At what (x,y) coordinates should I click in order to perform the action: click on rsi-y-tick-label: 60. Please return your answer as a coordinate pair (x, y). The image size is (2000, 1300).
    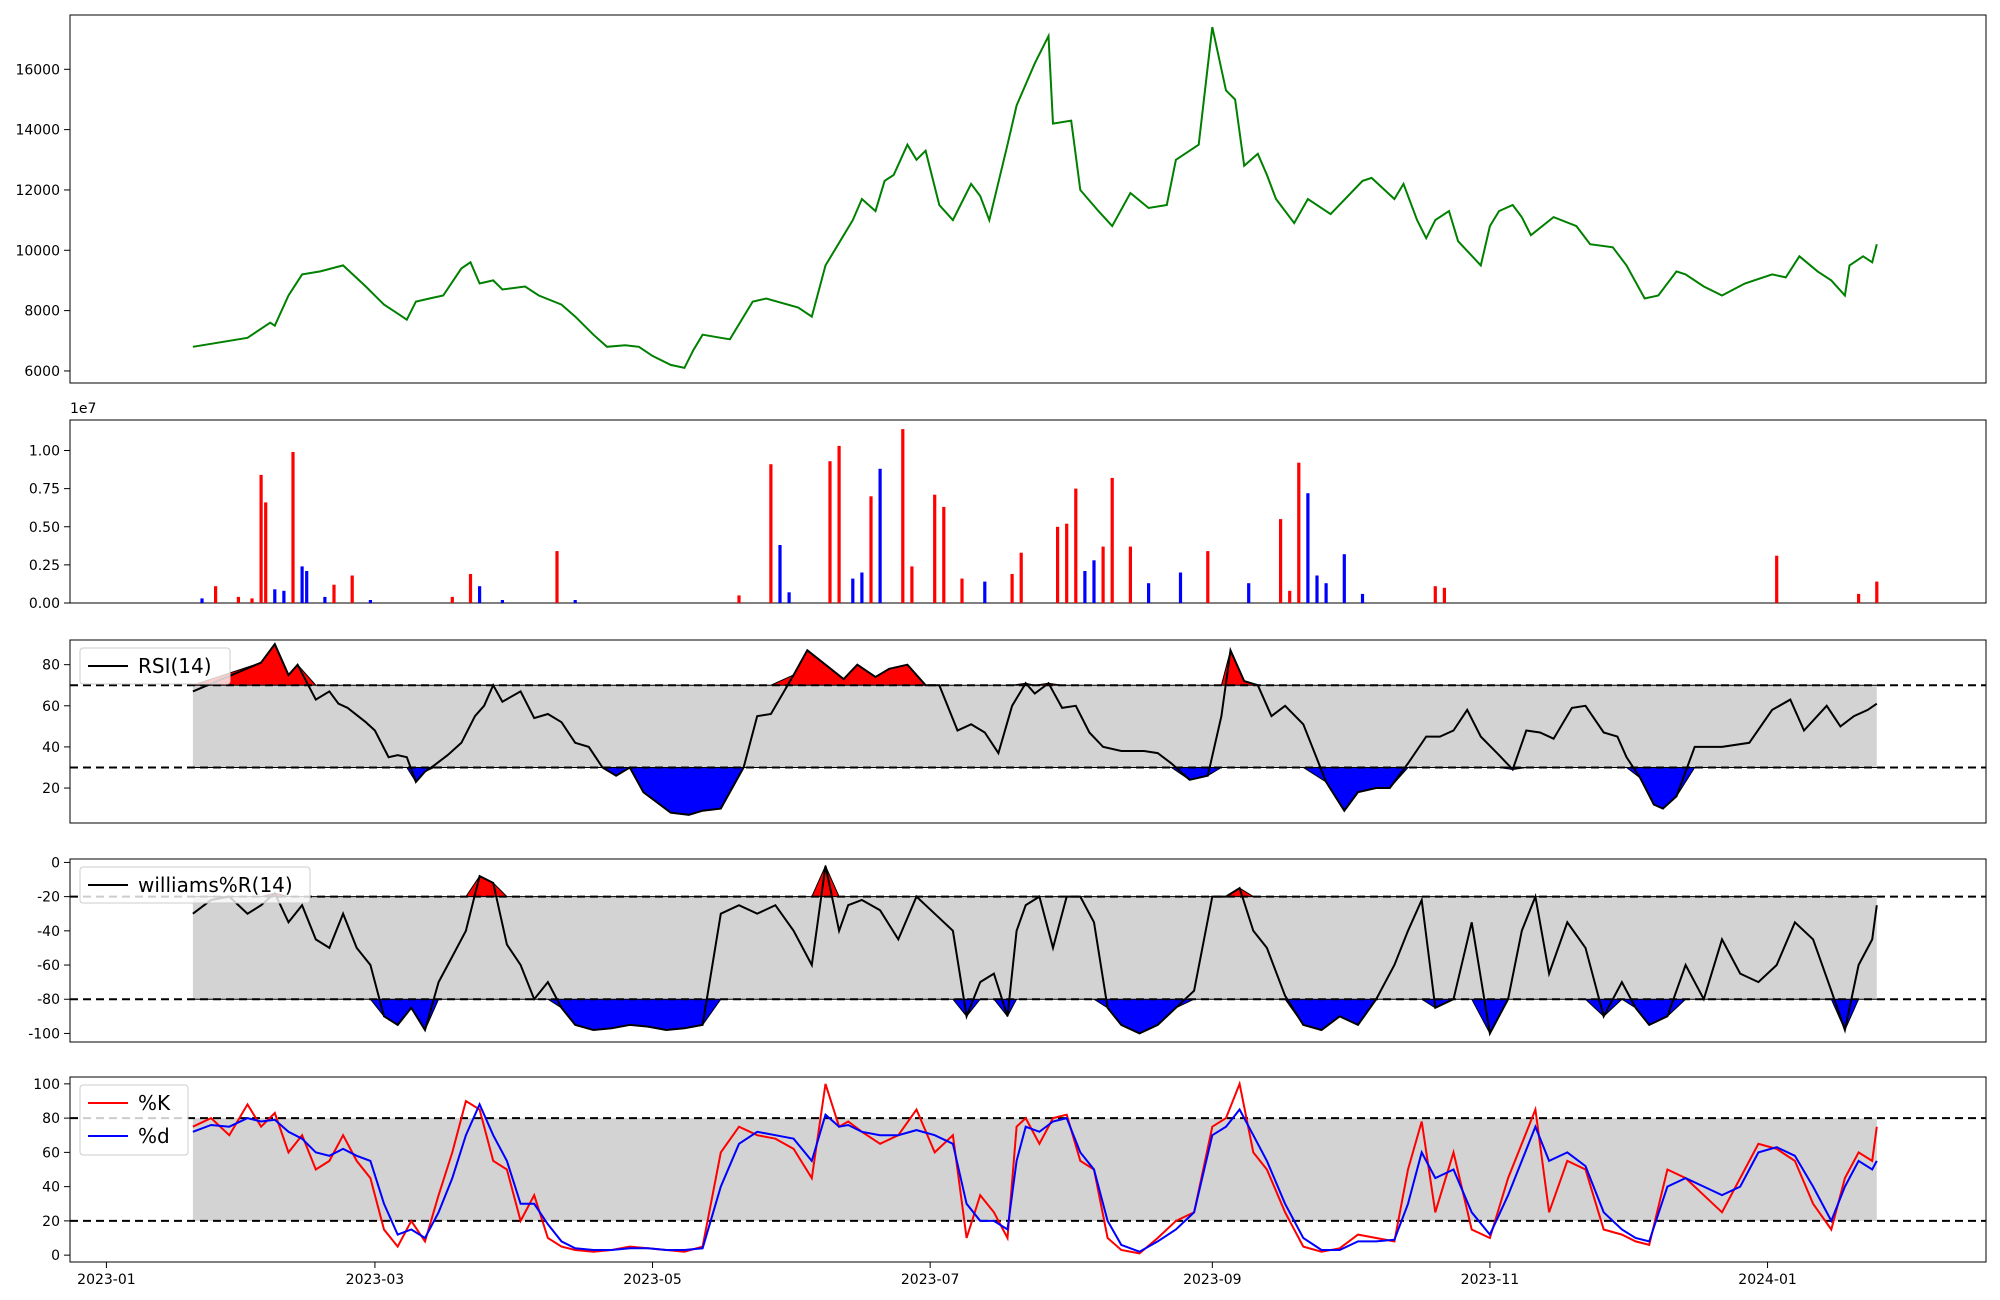
    Looking at the image, I should click on (51, 707).